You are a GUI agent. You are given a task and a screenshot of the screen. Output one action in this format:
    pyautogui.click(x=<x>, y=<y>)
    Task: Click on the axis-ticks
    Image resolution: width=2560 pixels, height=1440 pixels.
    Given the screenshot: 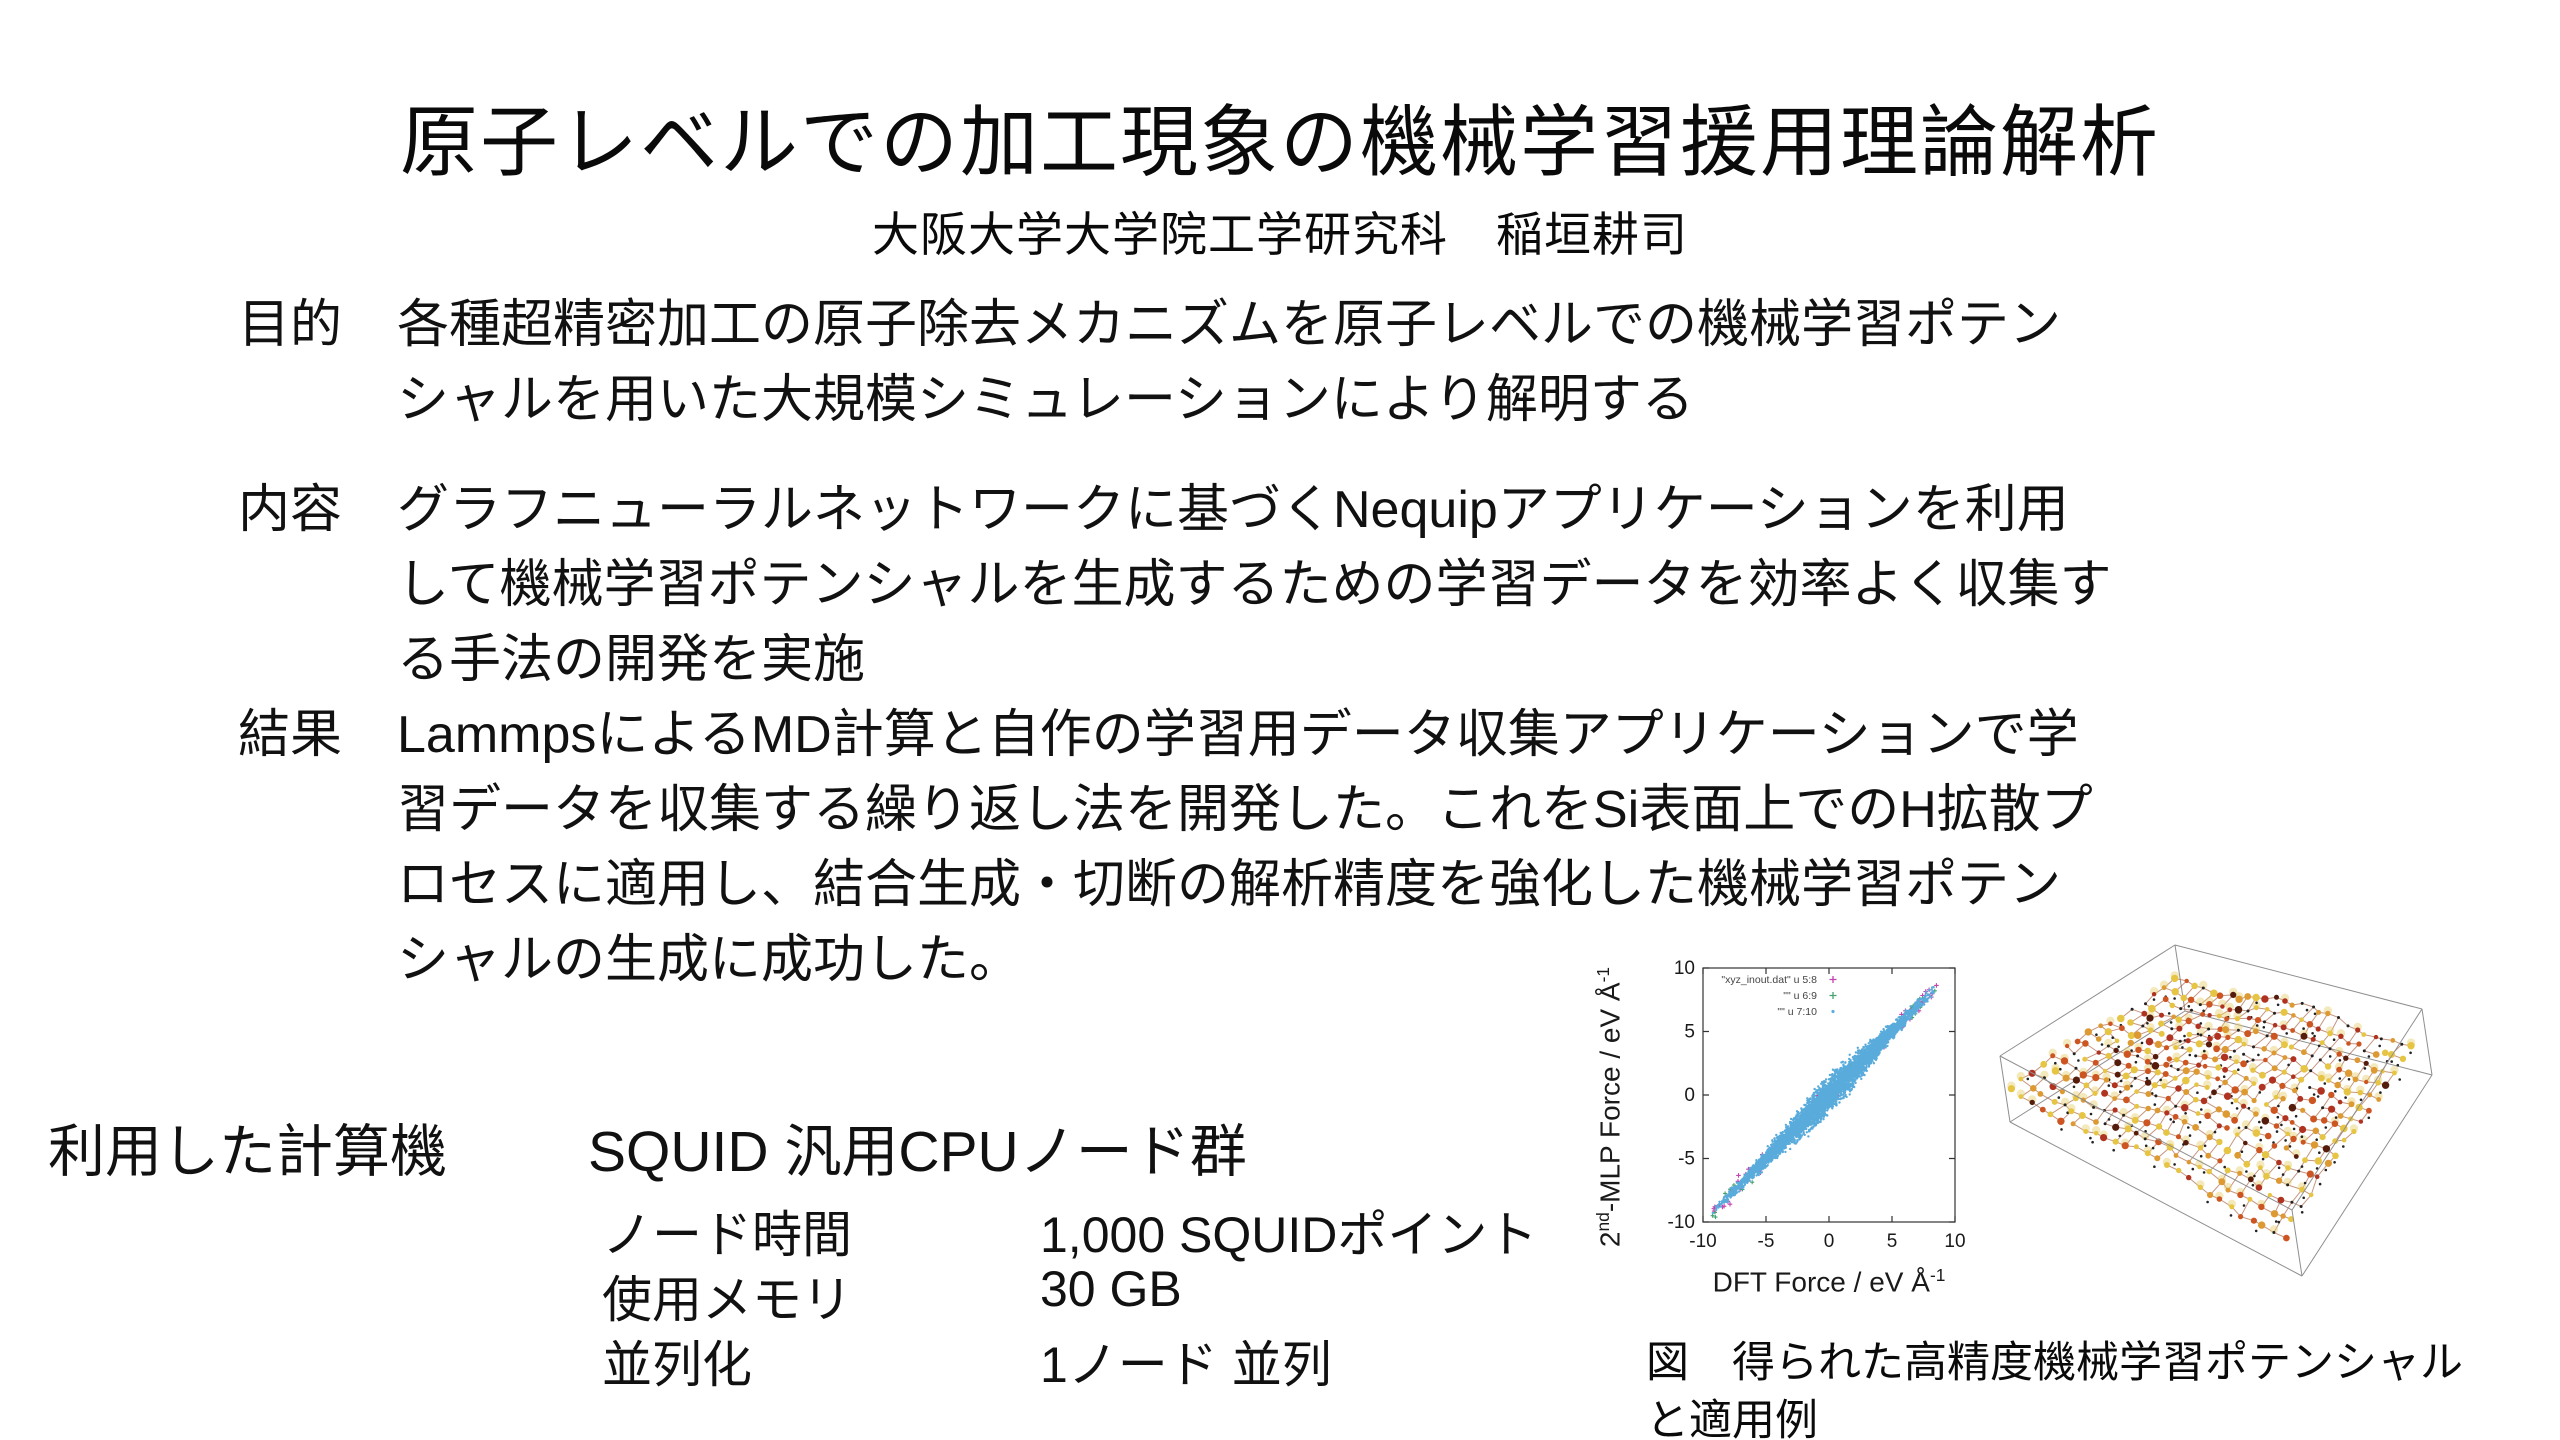 What is the action you would take?
    pyautogui.click(x=1829, y=1095)
    